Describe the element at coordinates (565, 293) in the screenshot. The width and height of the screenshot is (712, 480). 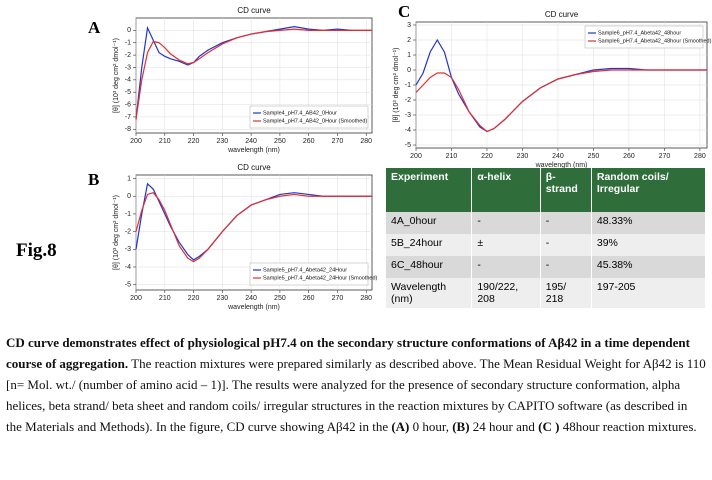
I see `table-cell: 195/ 218` at that location.